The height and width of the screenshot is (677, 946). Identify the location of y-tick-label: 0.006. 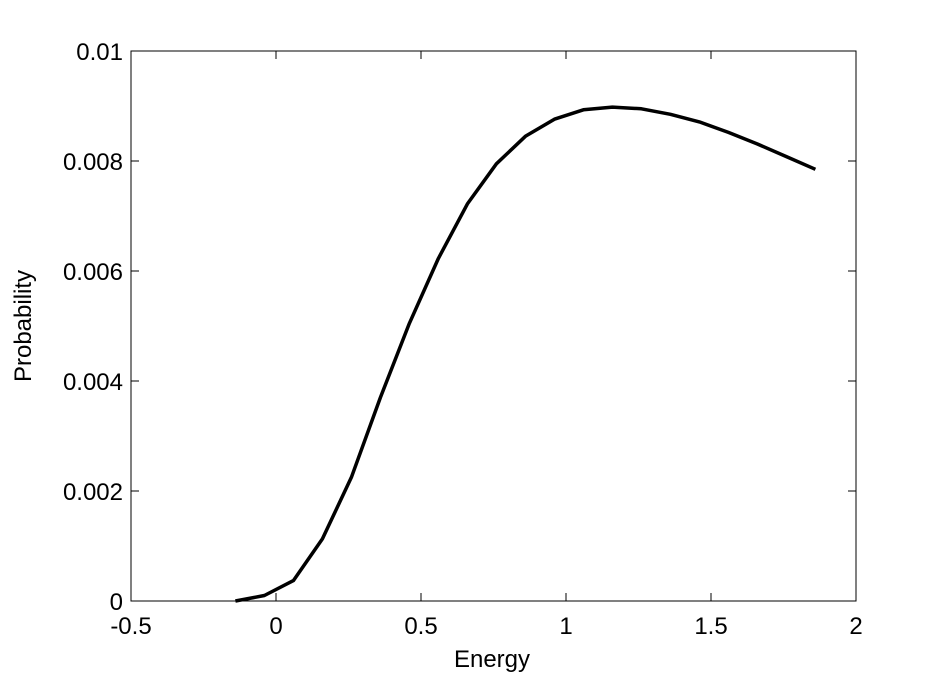
(93, 272).